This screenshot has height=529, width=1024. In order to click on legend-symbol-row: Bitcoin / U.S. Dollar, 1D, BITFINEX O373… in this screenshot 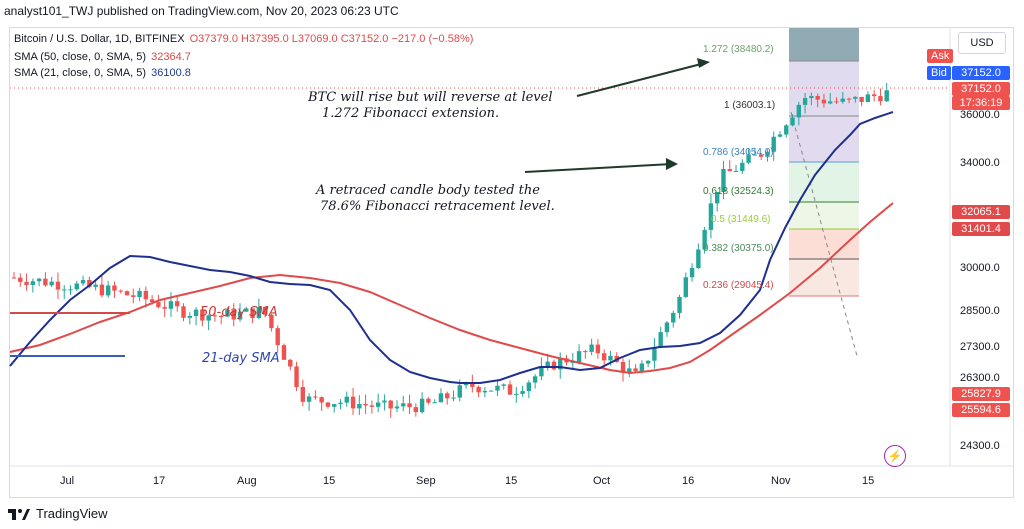, I will do `click(243, 39)`.